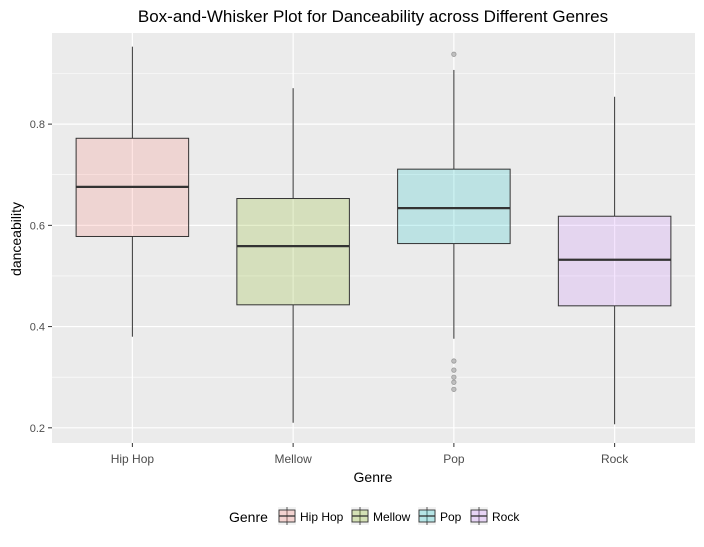  I want to click on legend-item-rock: Rock, so click(495, 516).